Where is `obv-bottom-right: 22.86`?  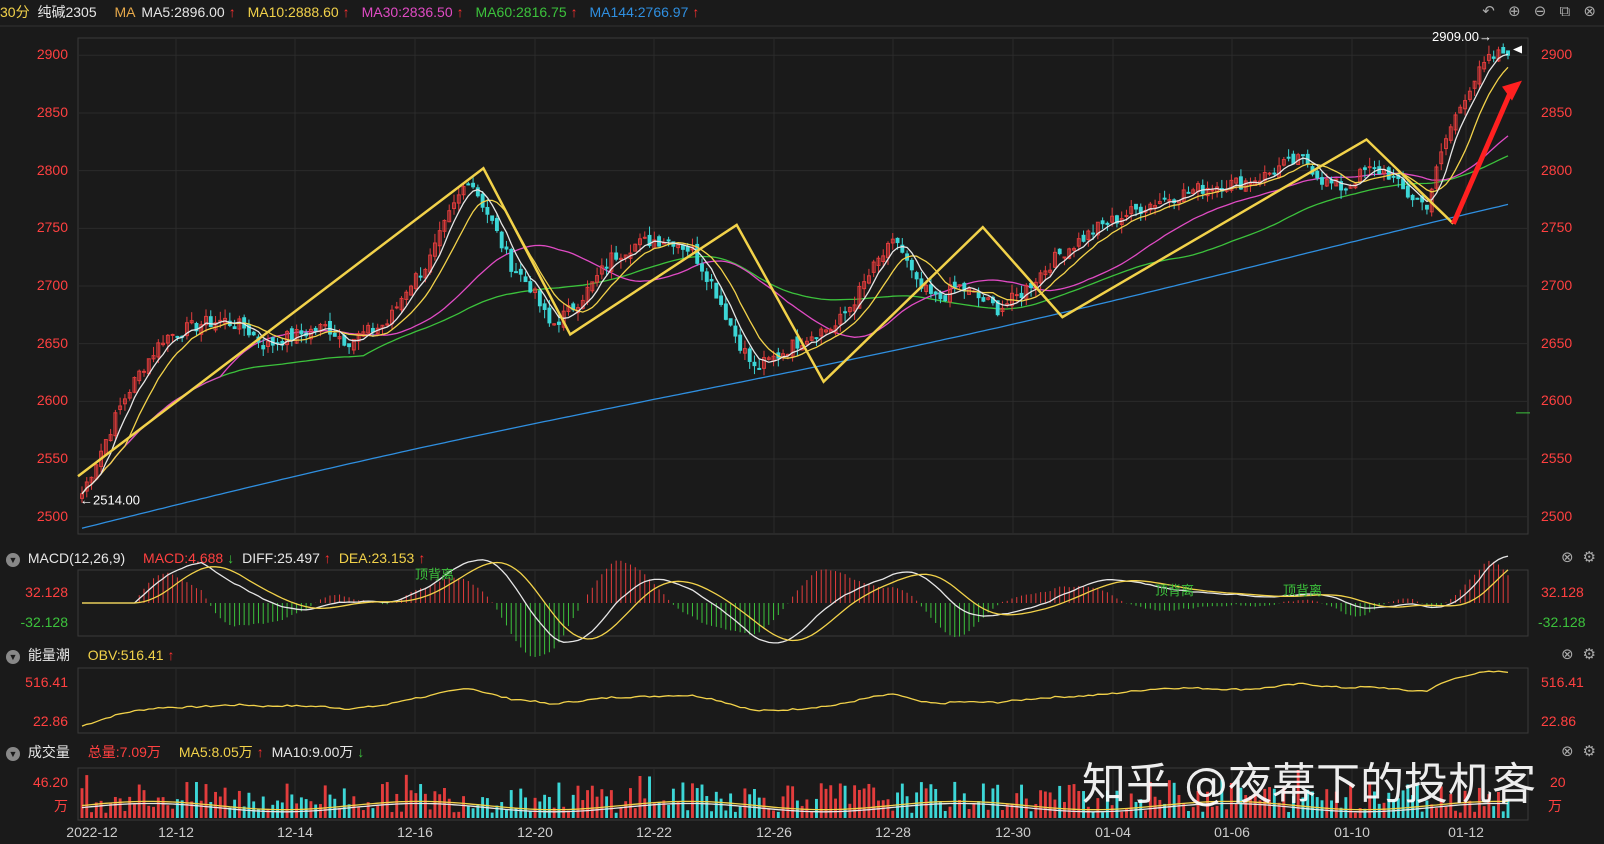 obv-bottom-right: 22.86 is located at coordinates (1559, 721).